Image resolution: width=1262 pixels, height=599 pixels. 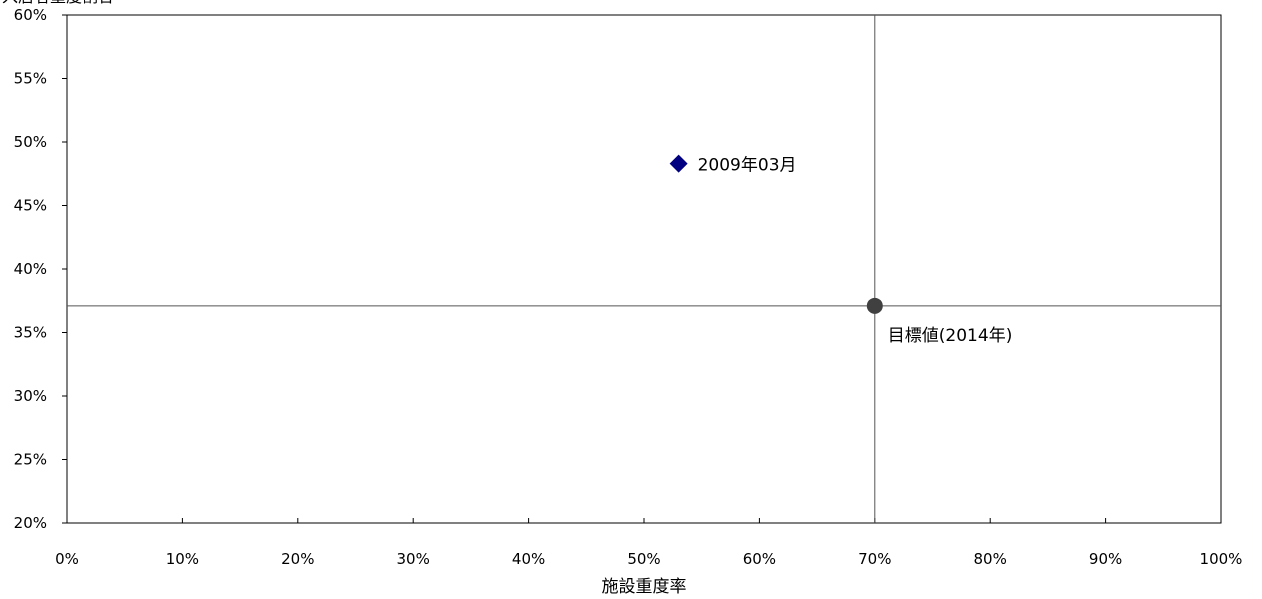 I want to click on x-tick-label: 30%, so click(x=413, y=559).